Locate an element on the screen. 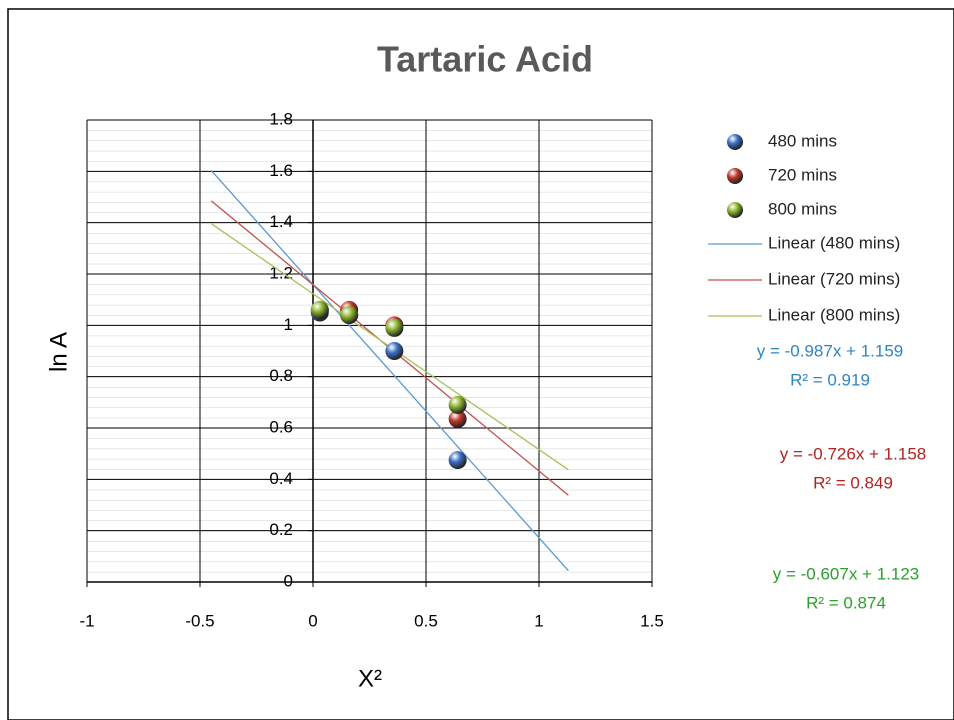 The height and width of the screenshot is (720, 954). y-tick-label: 0.2 is located at coordinates (281, 529).